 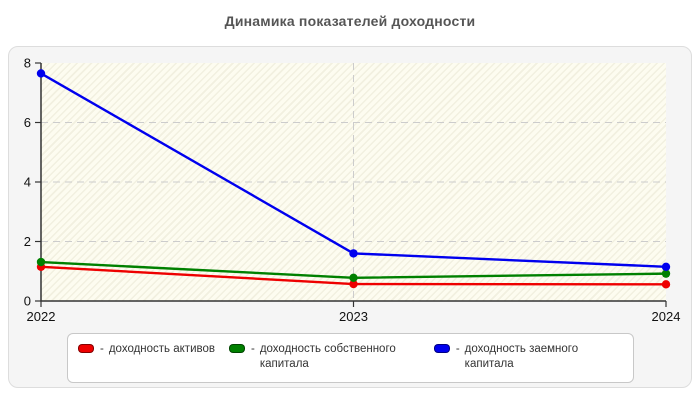 What do you see at coordinates (27, 182) in the screenshot?
I see `y-tick-label: 4` at bounding box center [27, 182].